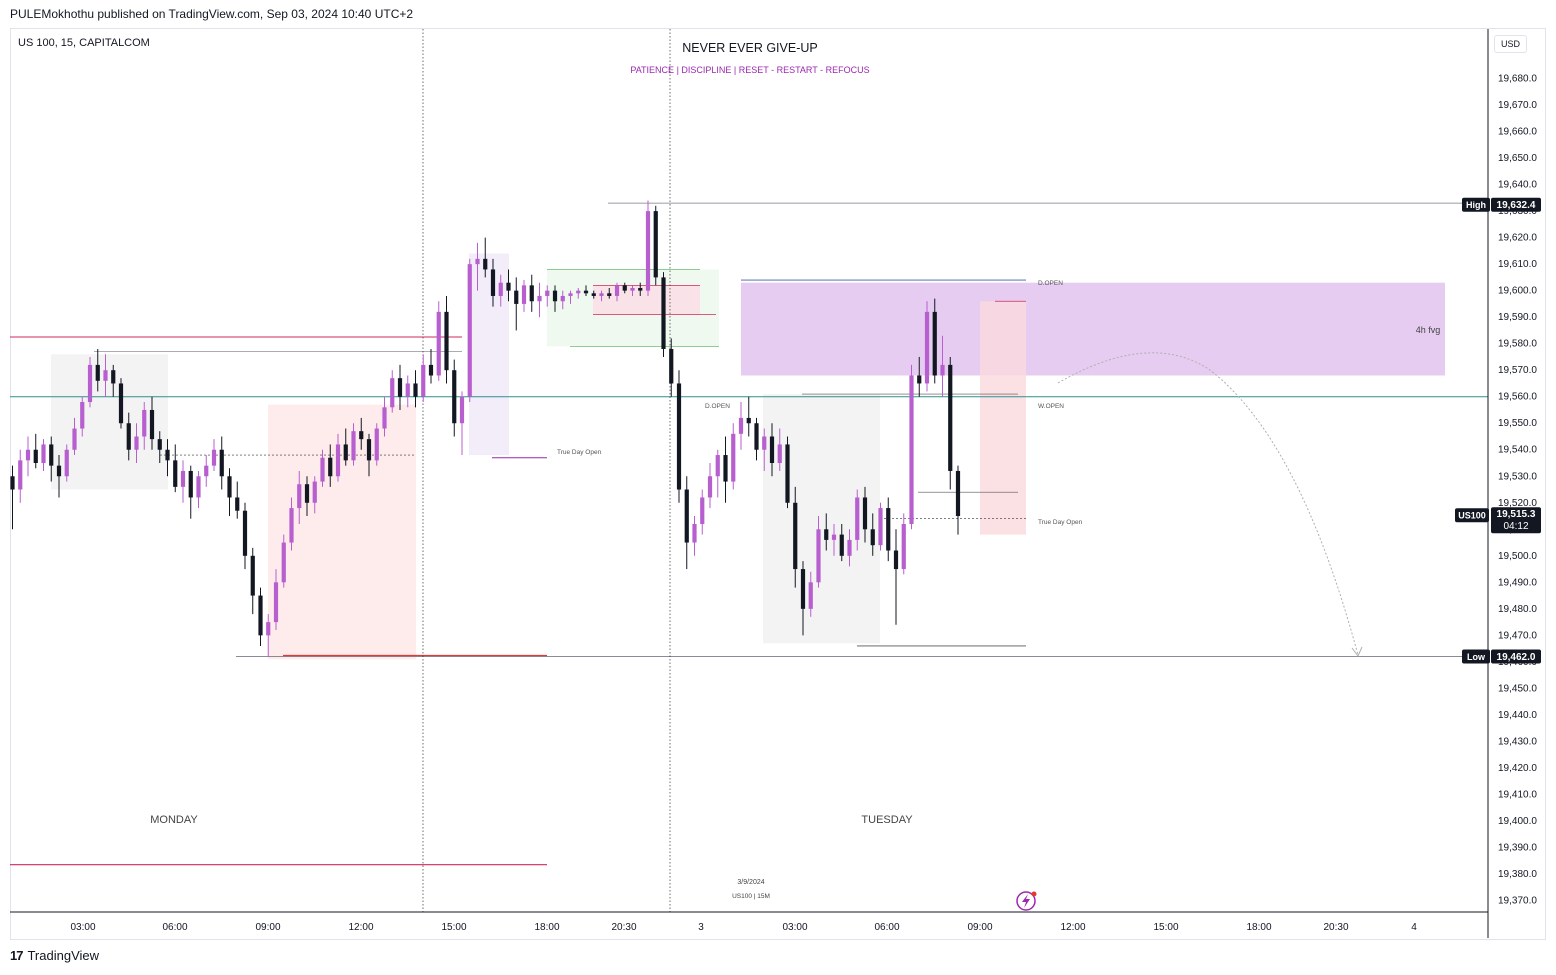 This screenshot has width=1556, height=975. What do you see at coordinates (886, 927) in the screenshot?
I see `time-tick-label: 06:00` at bounding box center [886, 927].